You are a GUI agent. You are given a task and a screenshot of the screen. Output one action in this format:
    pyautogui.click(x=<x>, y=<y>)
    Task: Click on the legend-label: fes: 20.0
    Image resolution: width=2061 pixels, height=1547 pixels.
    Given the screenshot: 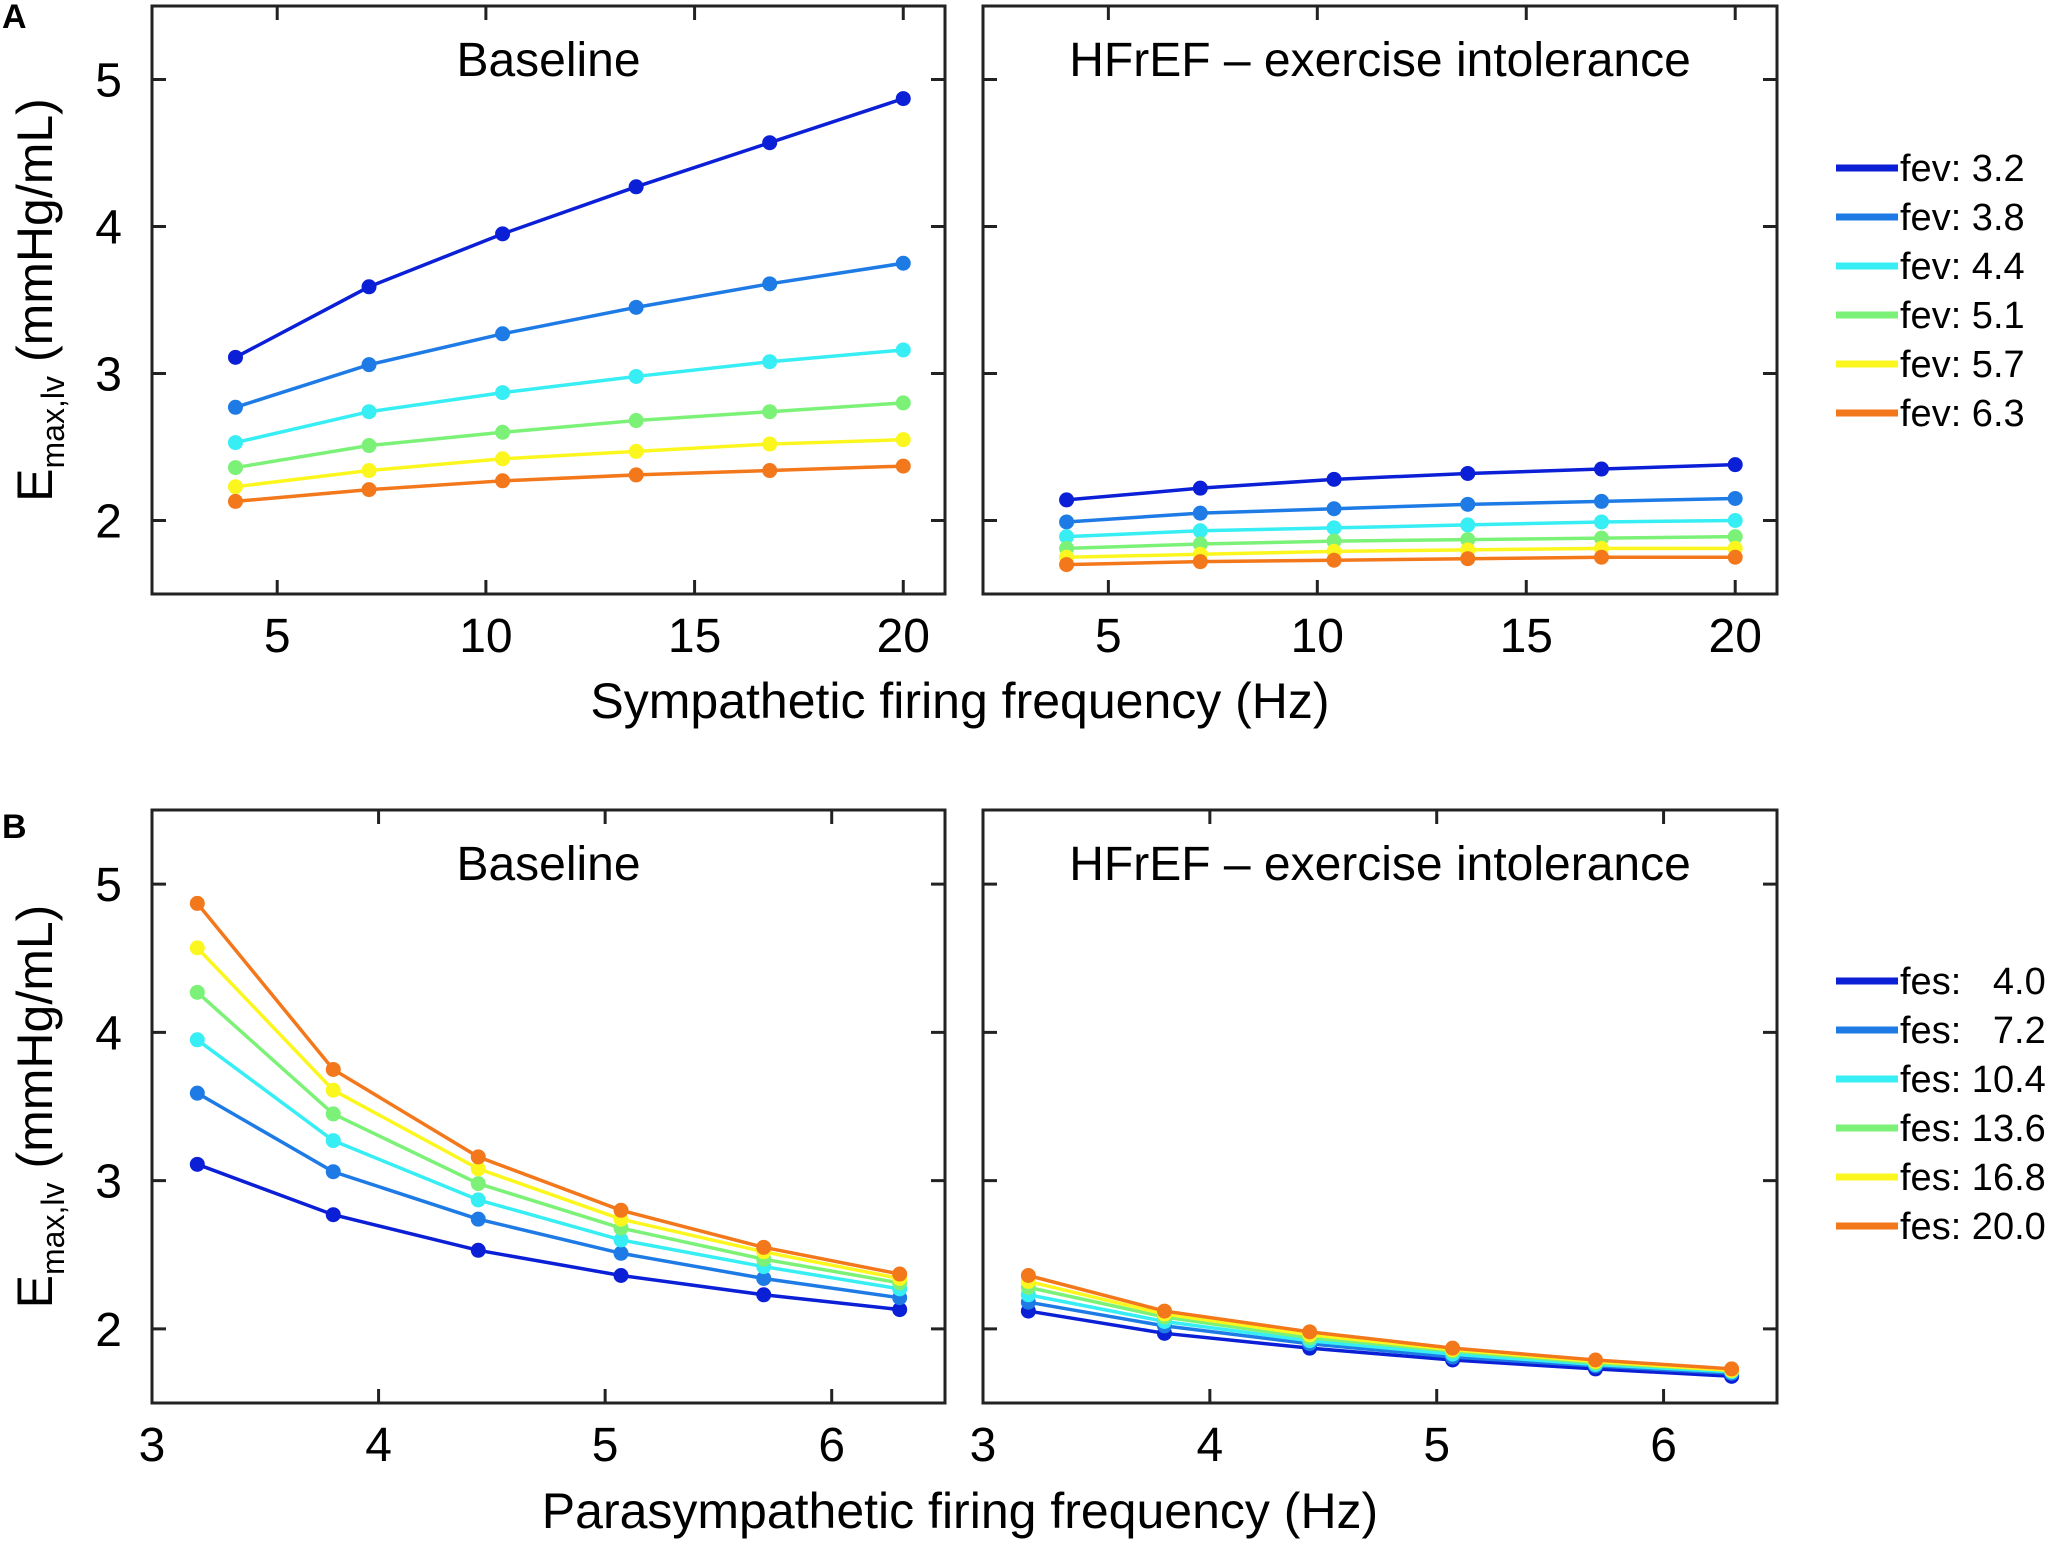 What is the action you would take?
    pyautogui.click(x=1973, y=1227)
    